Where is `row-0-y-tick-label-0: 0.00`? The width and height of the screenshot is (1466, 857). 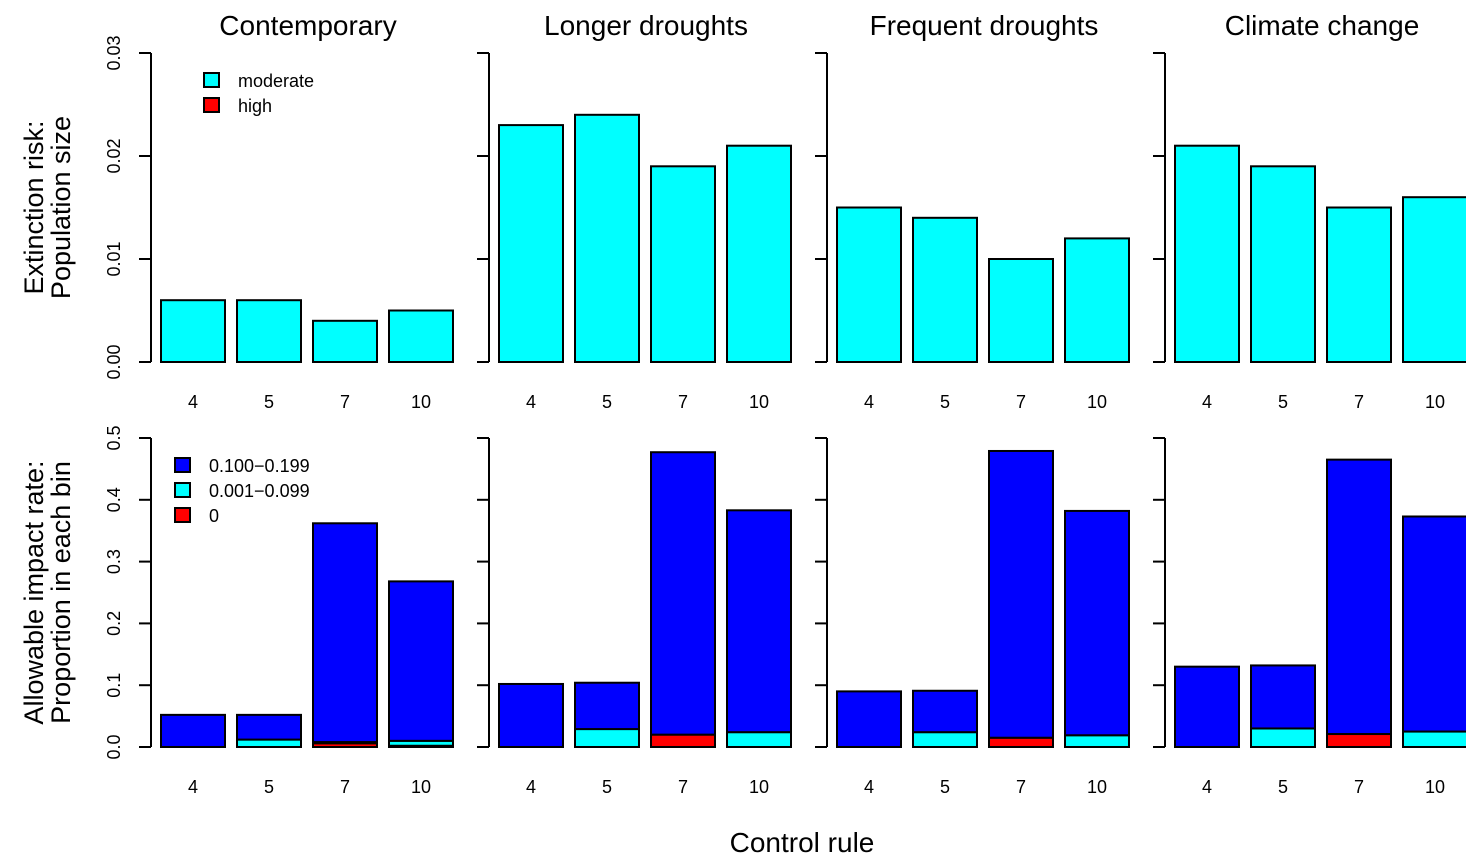 row-0-y-tick-label-0: 0.00 is located at coordinates (114, 361).